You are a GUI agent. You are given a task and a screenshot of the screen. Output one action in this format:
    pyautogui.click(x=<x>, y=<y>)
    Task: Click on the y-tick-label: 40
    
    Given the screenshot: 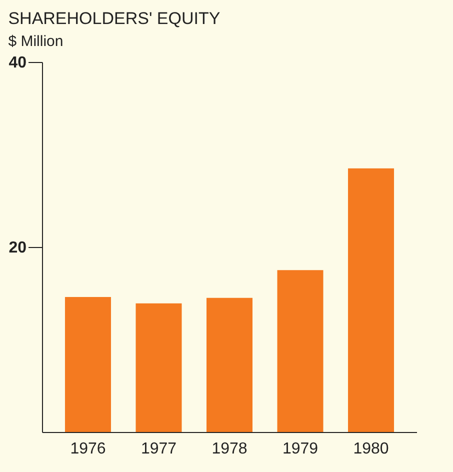 What is the action you would take?
    pyautogui.click(x=17, y=63)
    